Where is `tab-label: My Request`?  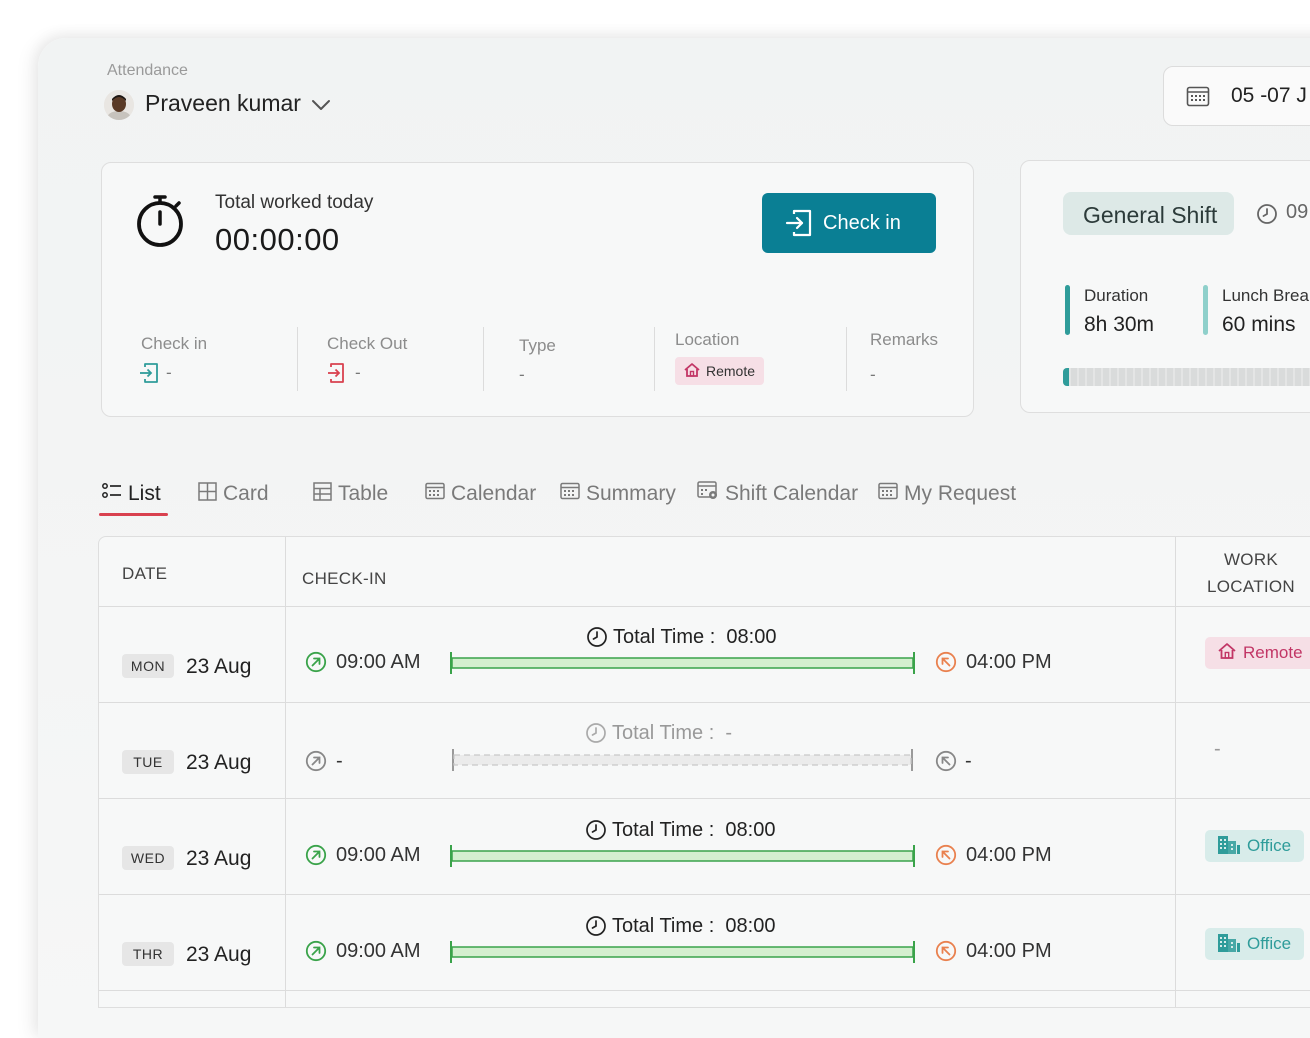
tab-label: My Request is located at coordinates (960, 493).